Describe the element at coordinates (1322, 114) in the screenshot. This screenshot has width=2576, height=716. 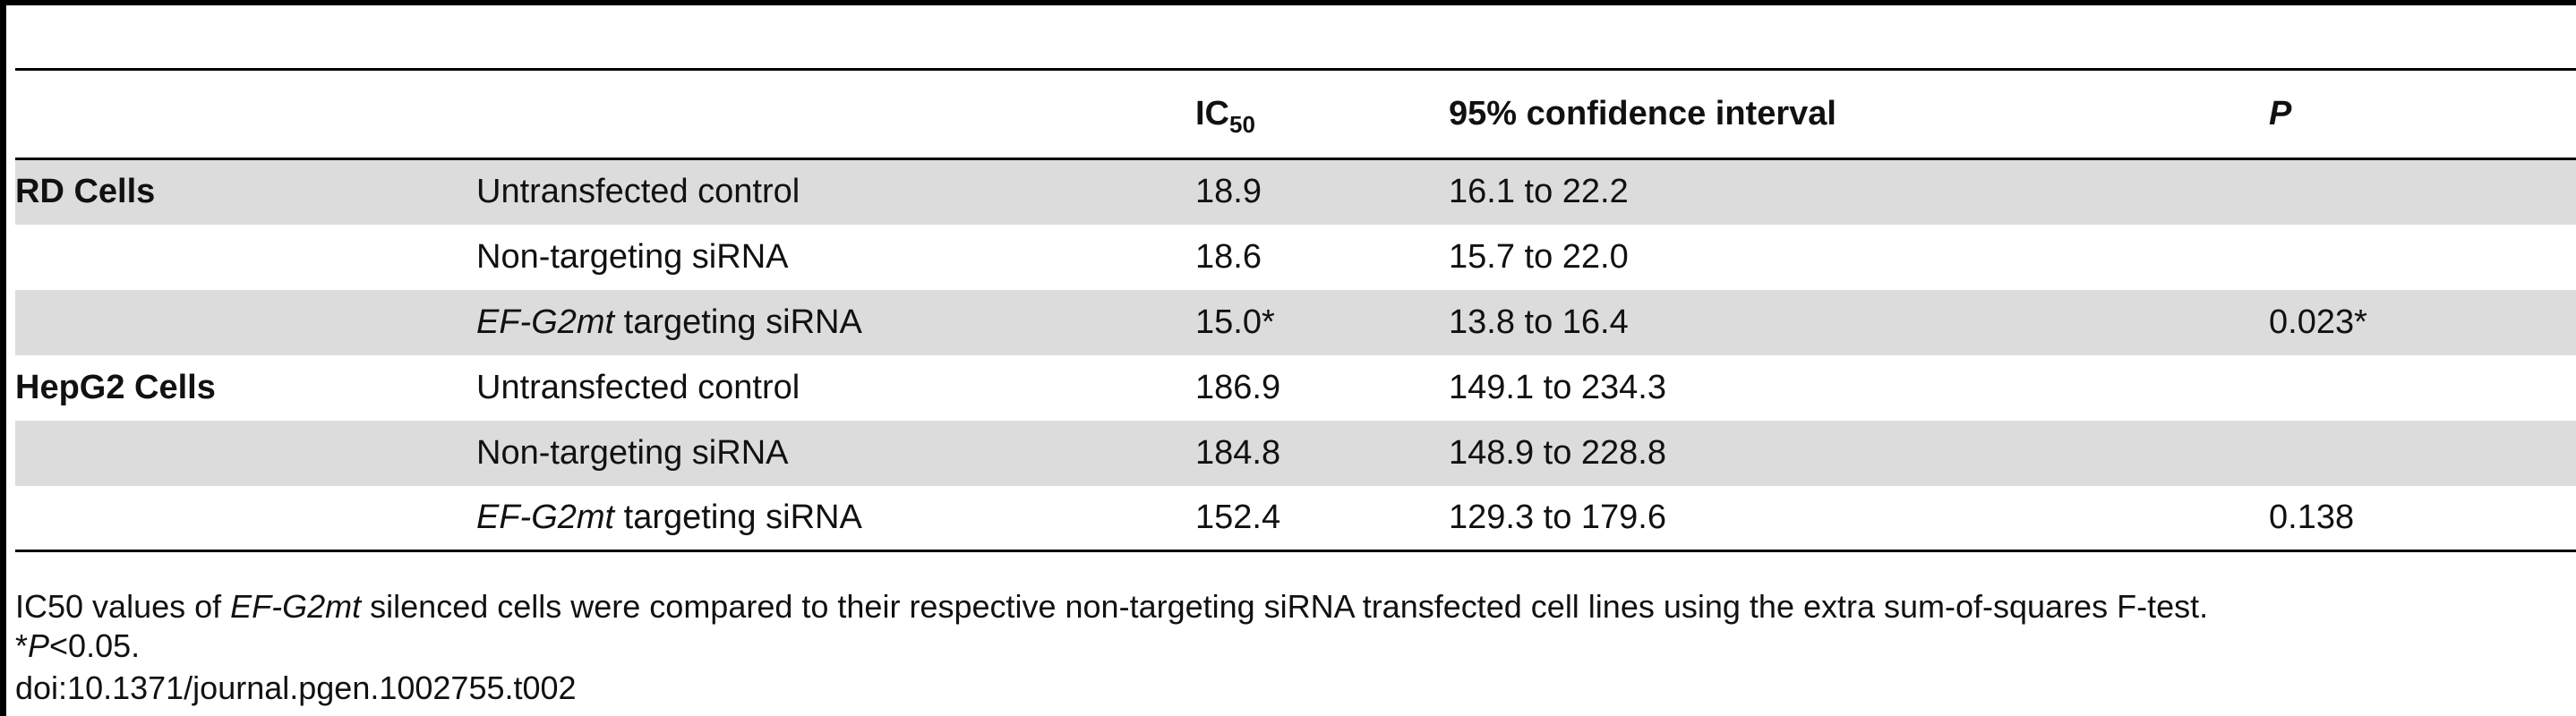
I see `header-ic50: IC50` at that location.